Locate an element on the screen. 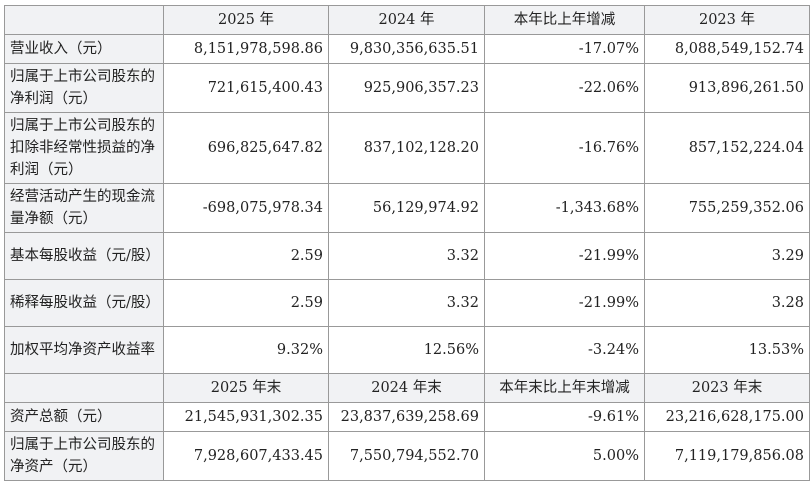 This screenshot has width=812, height=481. value-cell: -22.06% is located at coordinates (564, 88).